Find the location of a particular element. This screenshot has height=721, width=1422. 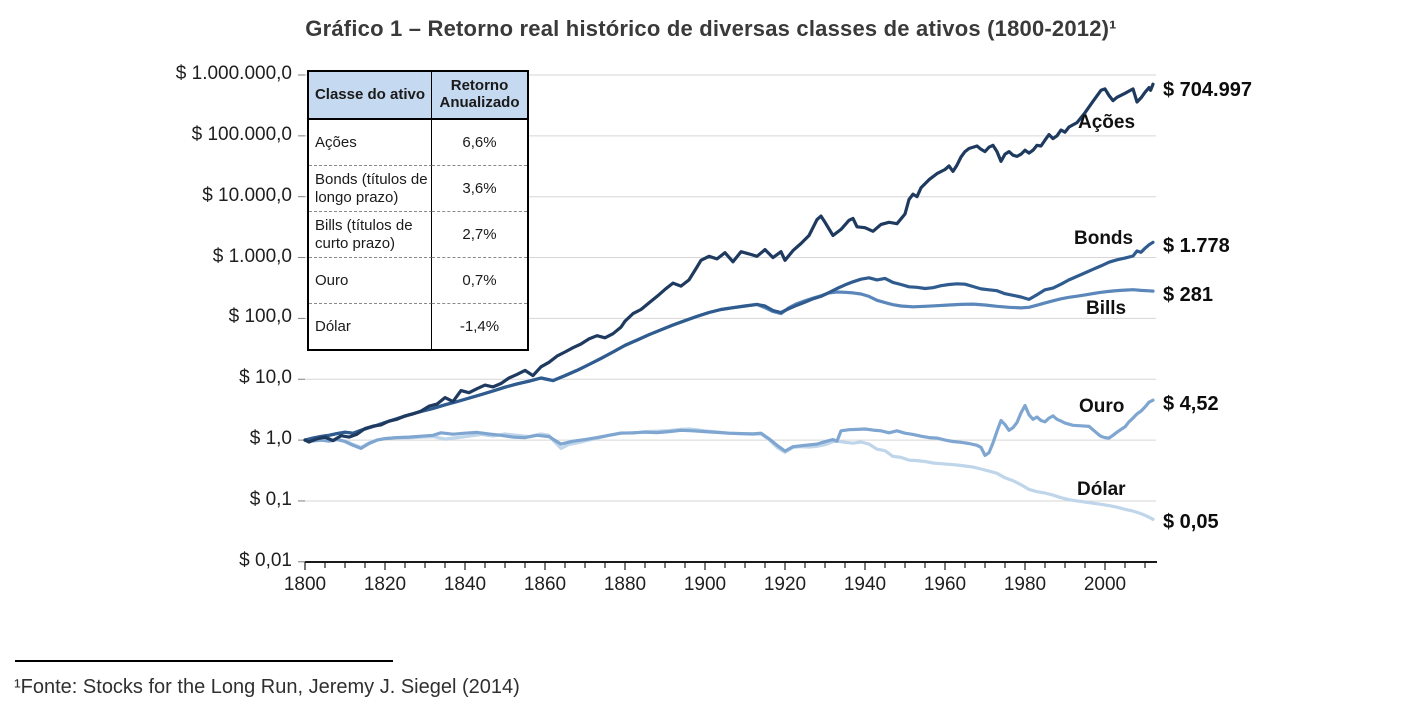

legend-row-value: 3,6% is located at coordinates (479, 188).